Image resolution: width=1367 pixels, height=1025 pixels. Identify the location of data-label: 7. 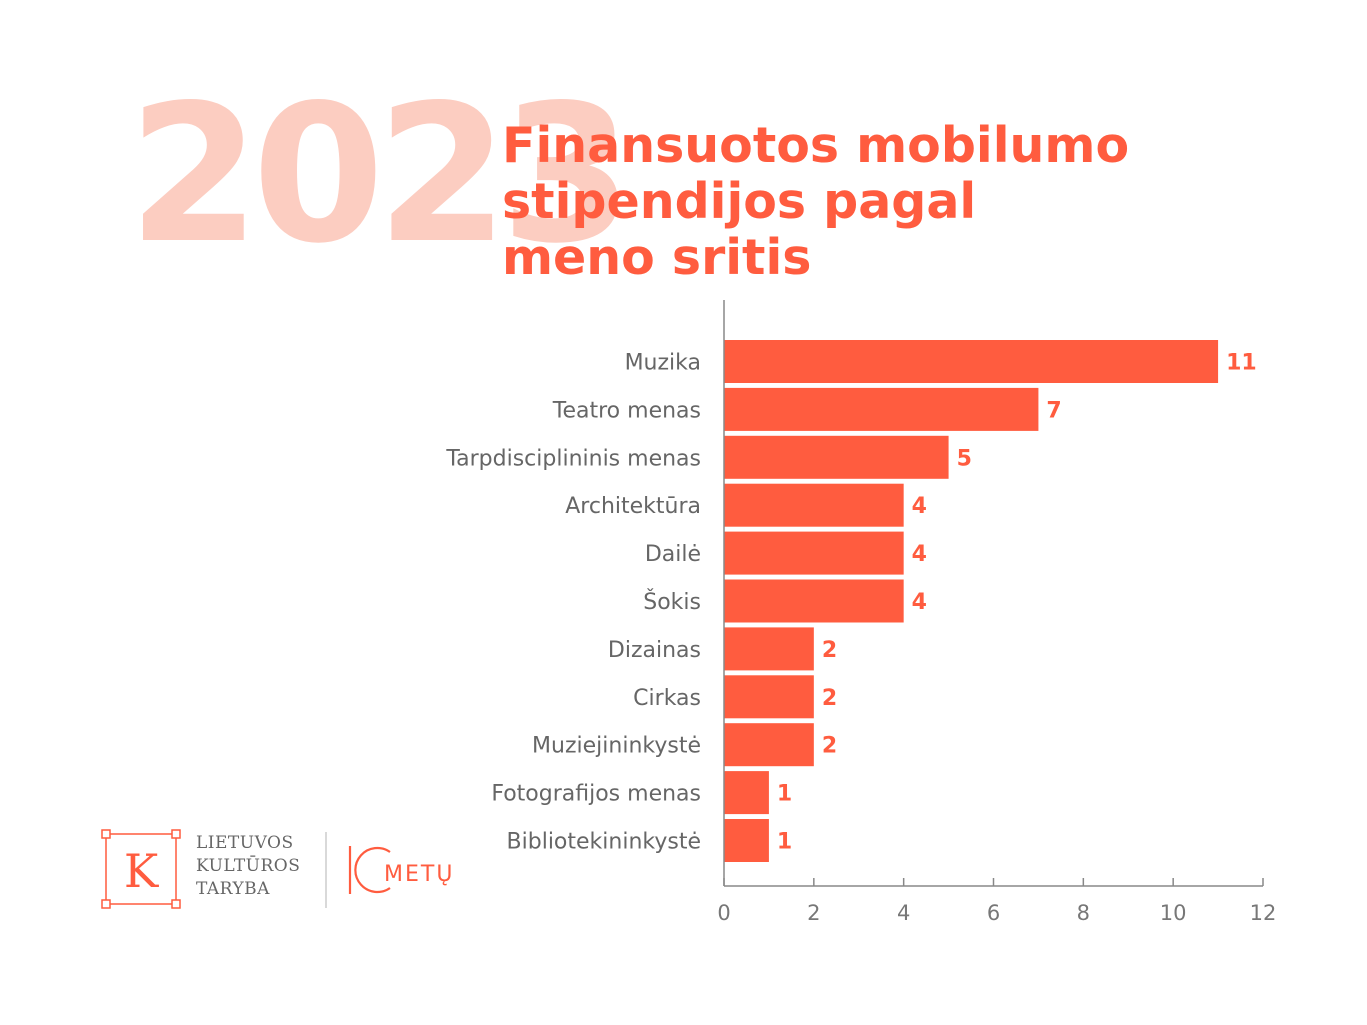
(1053, 410).